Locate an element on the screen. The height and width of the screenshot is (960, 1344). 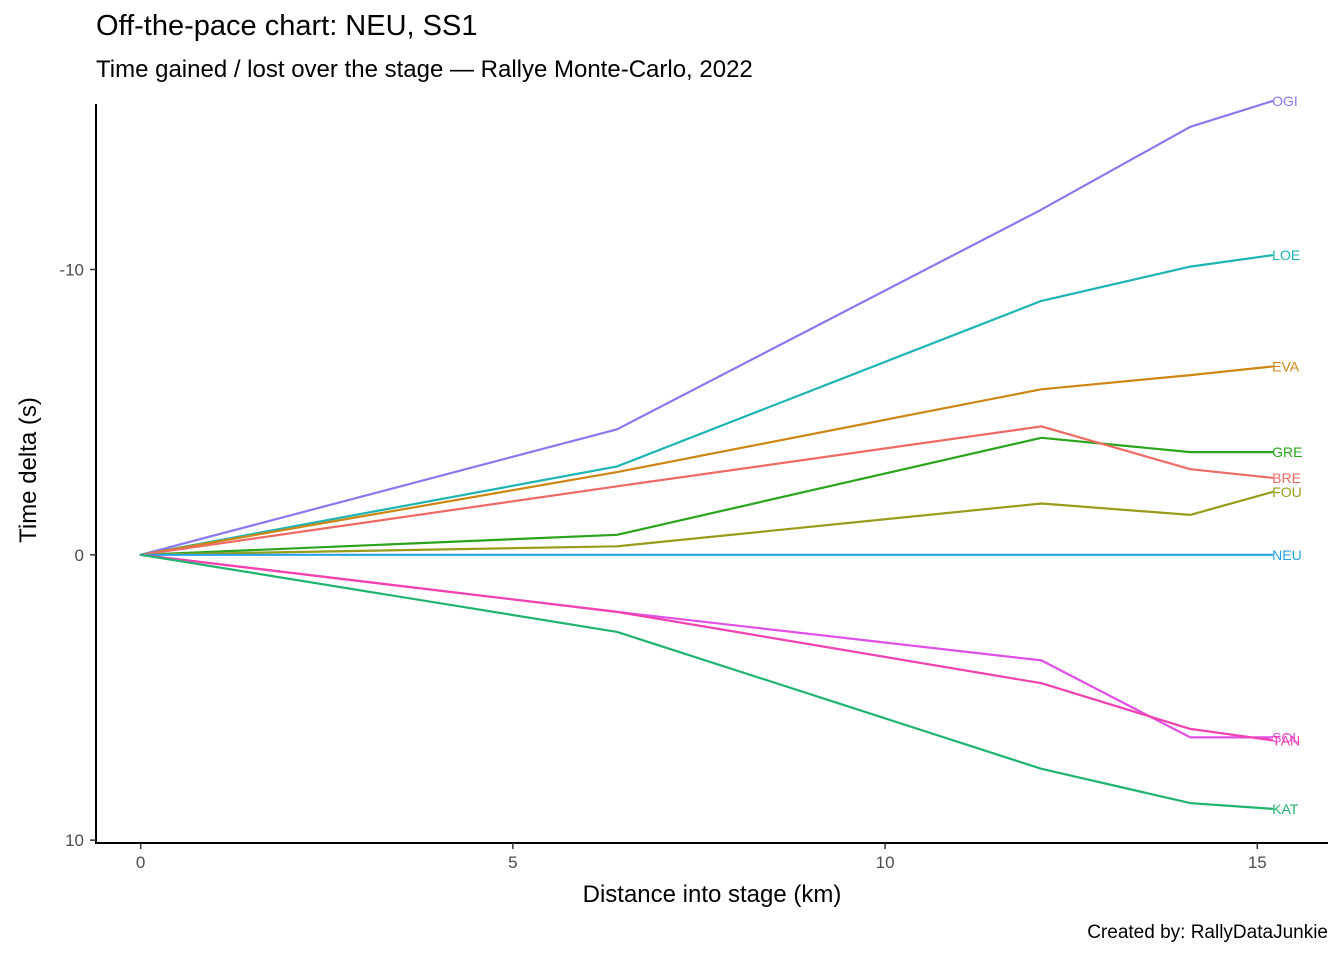
series-label-tän: TÄN is located at coordinates (1286, 740).